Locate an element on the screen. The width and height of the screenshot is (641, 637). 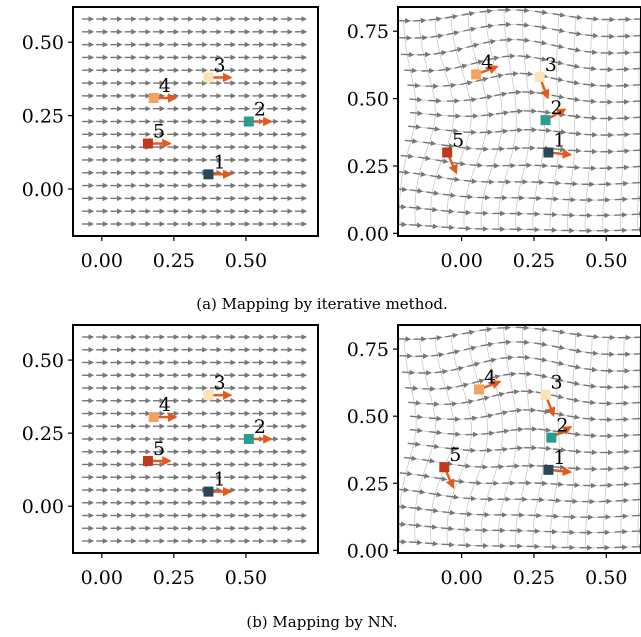
x-tick-label: 0.25 is located at coordinates (534, 578).